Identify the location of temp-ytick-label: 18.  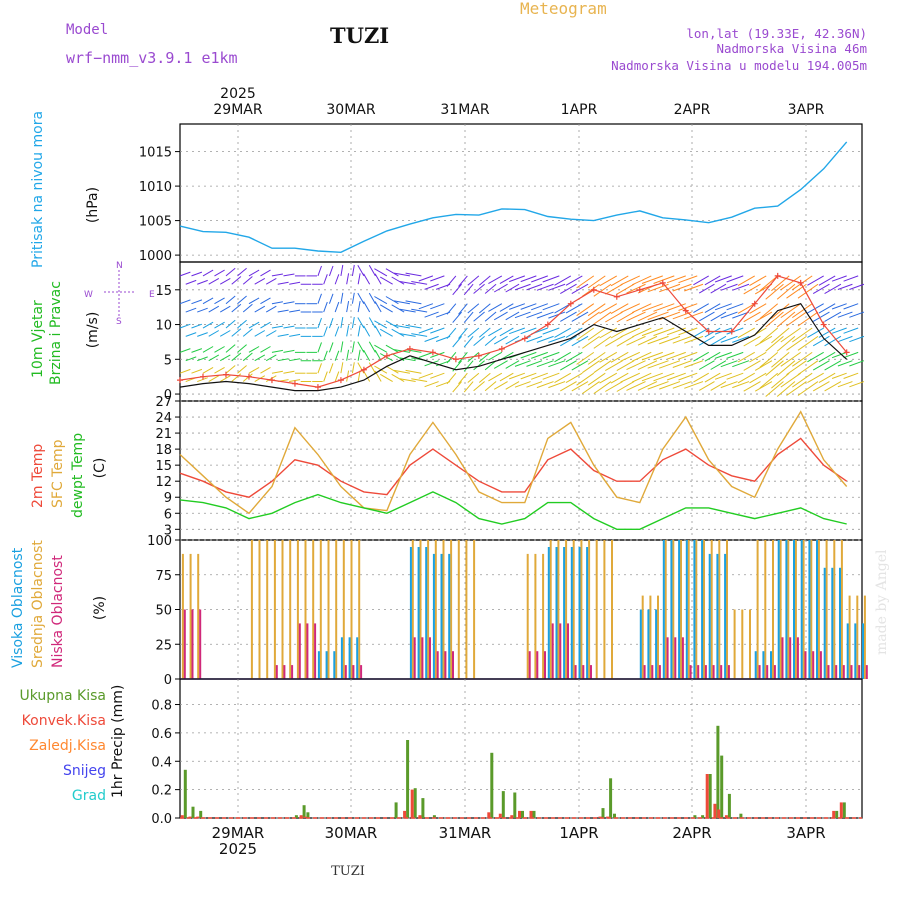
(163, 450).